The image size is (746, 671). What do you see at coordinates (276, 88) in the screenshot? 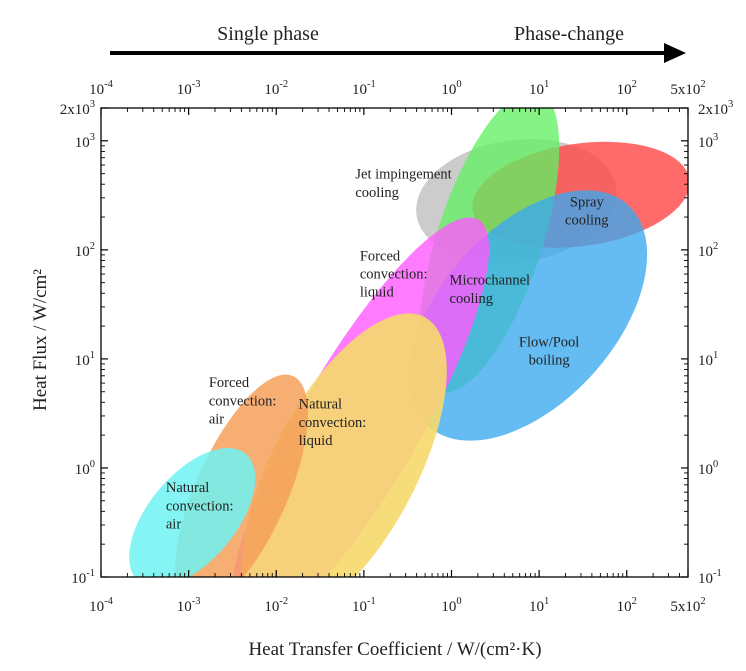
I see `x-tick-label-top: 10⁻²` at bounding box center [276, 88].